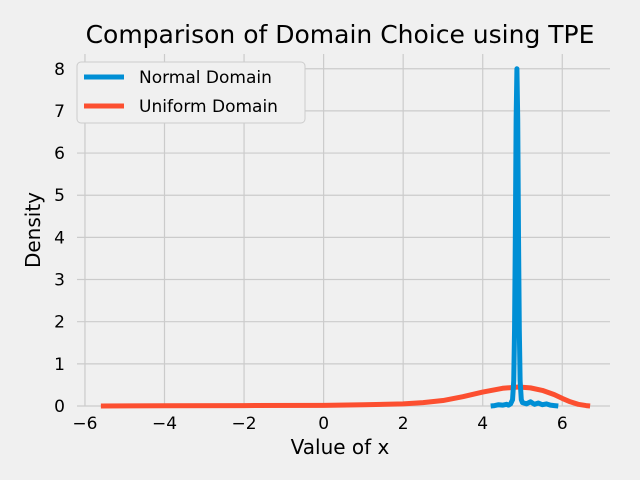  I want to click on y-tick-label: 1, so click(59, 365).